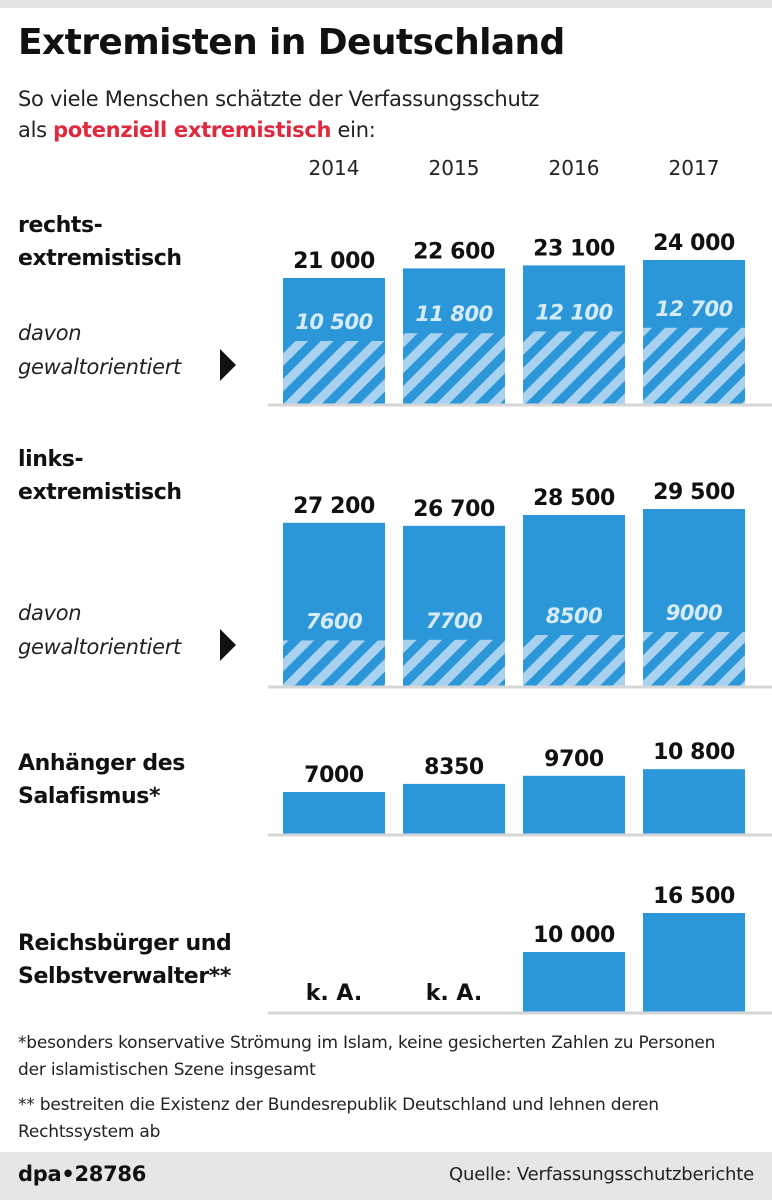  Describe the element at coordinates (601, 1174) in the screenshot. I see `source-note: Quelle: Verfassungsschutzberichte` at that location.